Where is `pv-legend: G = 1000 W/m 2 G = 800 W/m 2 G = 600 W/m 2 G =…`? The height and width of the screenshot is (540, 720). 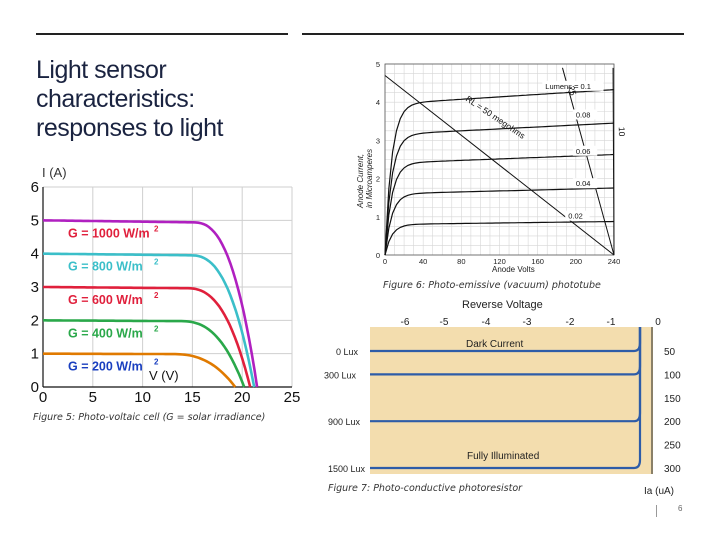
pv-legend: G = 1000 W/m 2 G = 800 W/m 2 G = 600 W/m 2 G =… is located at coordinates (113, 298).